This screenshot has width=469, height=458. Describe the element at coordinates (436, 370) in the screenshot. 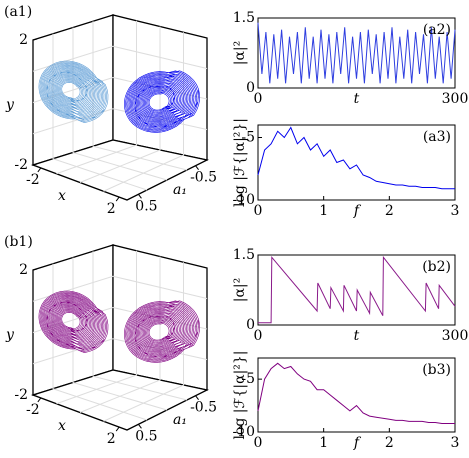

I see `panel-label: (b3)` at that location.